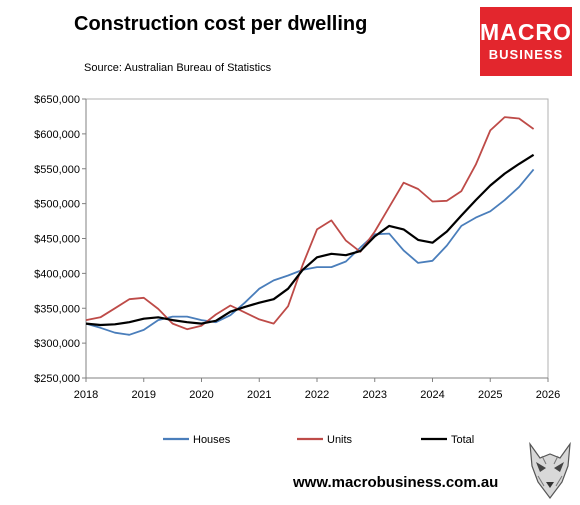 This screenshot has height=505, width=580. What do you see at coordinates (57, 274) in the screenshot?
I see `y-tick-label: $400,000` at bounding box center [57, 274].